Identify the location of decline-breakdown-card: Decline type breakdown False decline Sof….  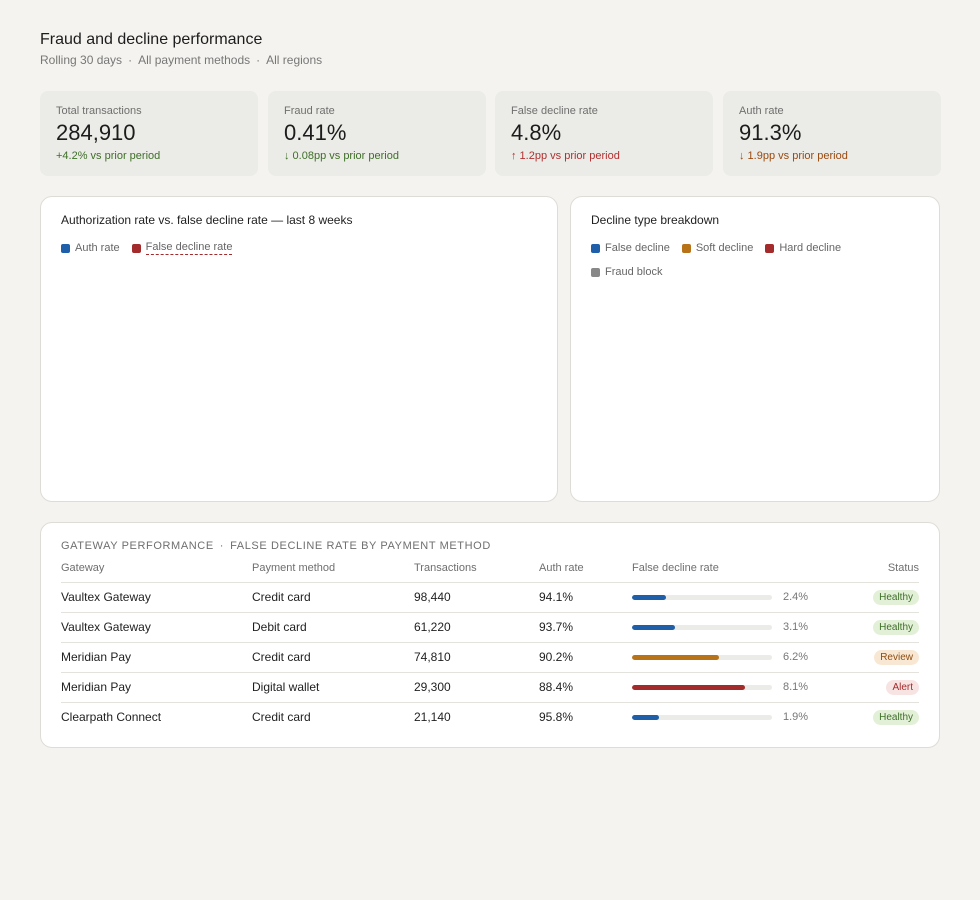
(755, 349).